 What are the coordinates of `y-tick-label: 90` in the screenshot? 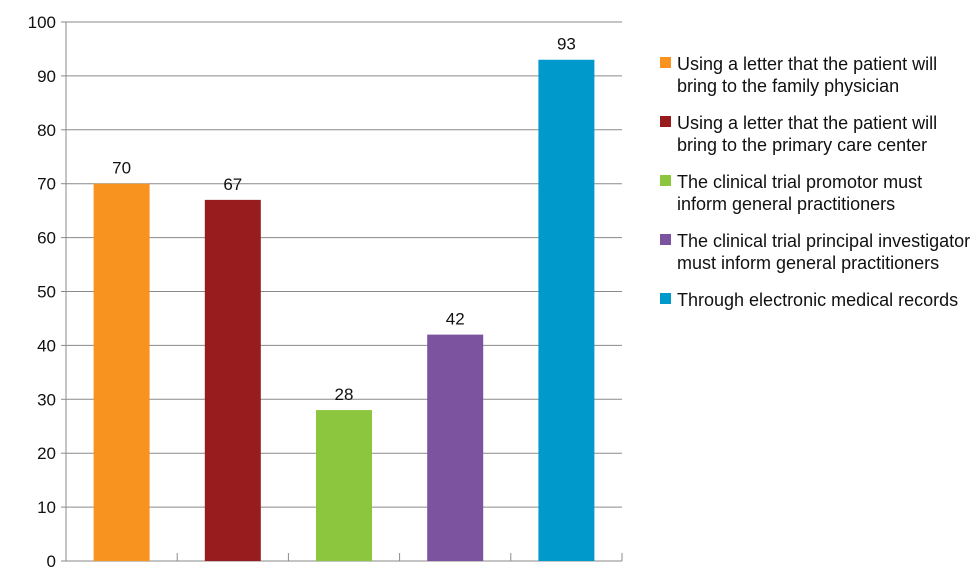 It's located at (46, 76).